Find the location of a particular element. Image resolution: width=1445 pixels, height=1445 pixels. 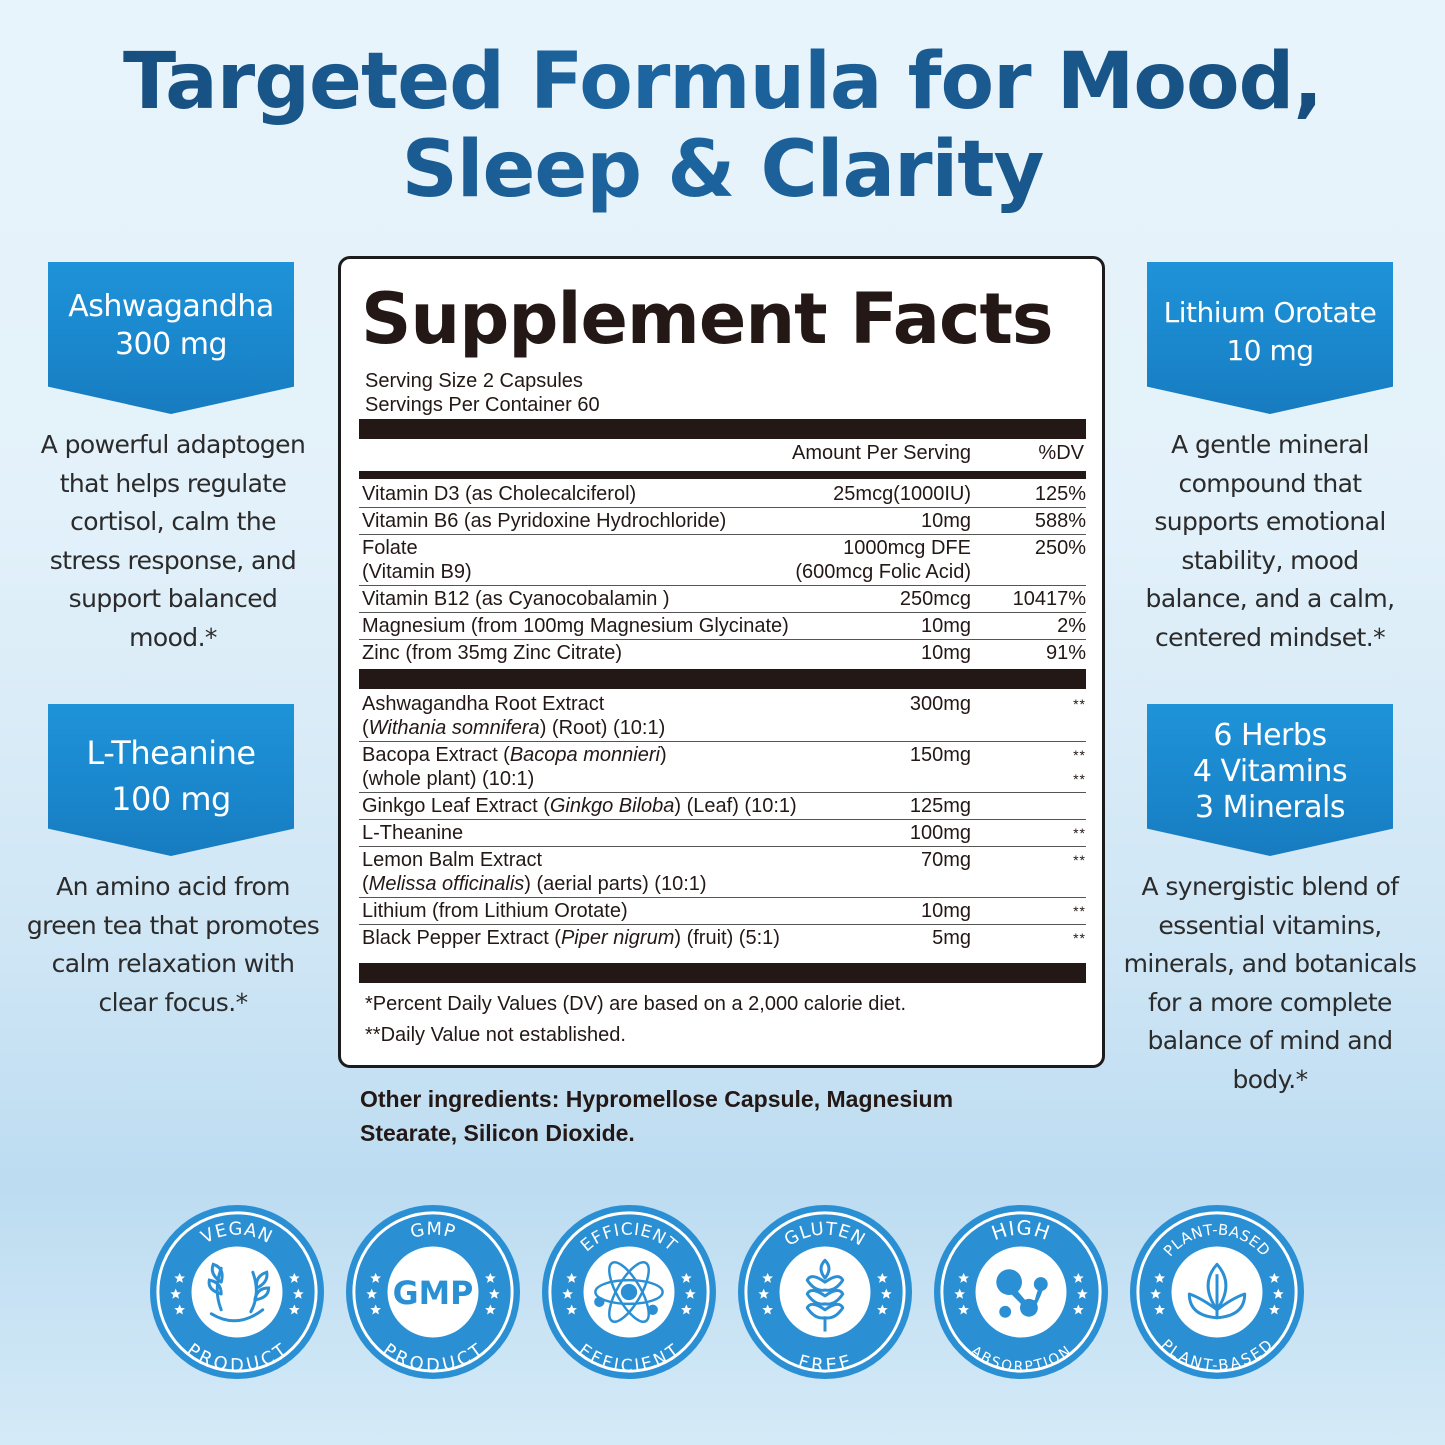

description-line: A synergistic blend of is located at coordinates (1270, 886).